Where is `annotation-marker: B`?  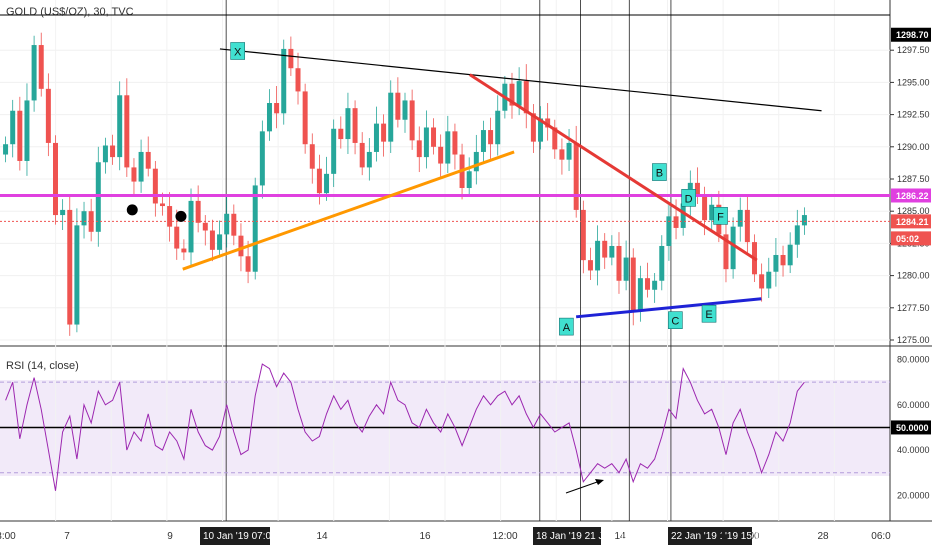 annotation-marker: B is located at coordinates (659, 172).